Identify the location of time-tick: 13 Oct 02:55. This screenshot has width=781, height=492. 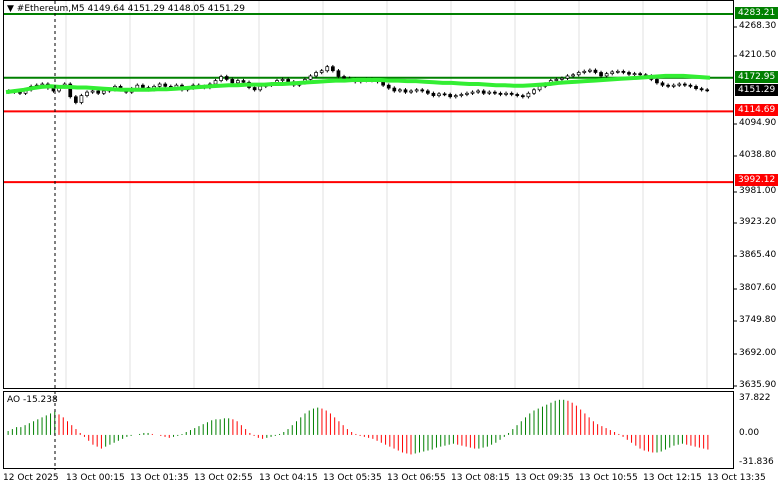
(223, 478).